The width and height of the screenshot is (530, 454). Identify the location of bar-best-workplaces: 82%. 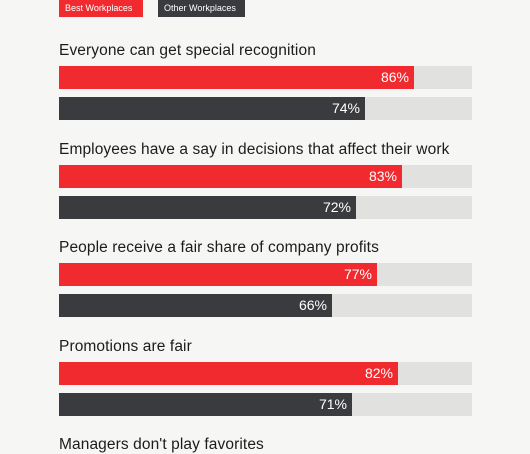
(228, 373).